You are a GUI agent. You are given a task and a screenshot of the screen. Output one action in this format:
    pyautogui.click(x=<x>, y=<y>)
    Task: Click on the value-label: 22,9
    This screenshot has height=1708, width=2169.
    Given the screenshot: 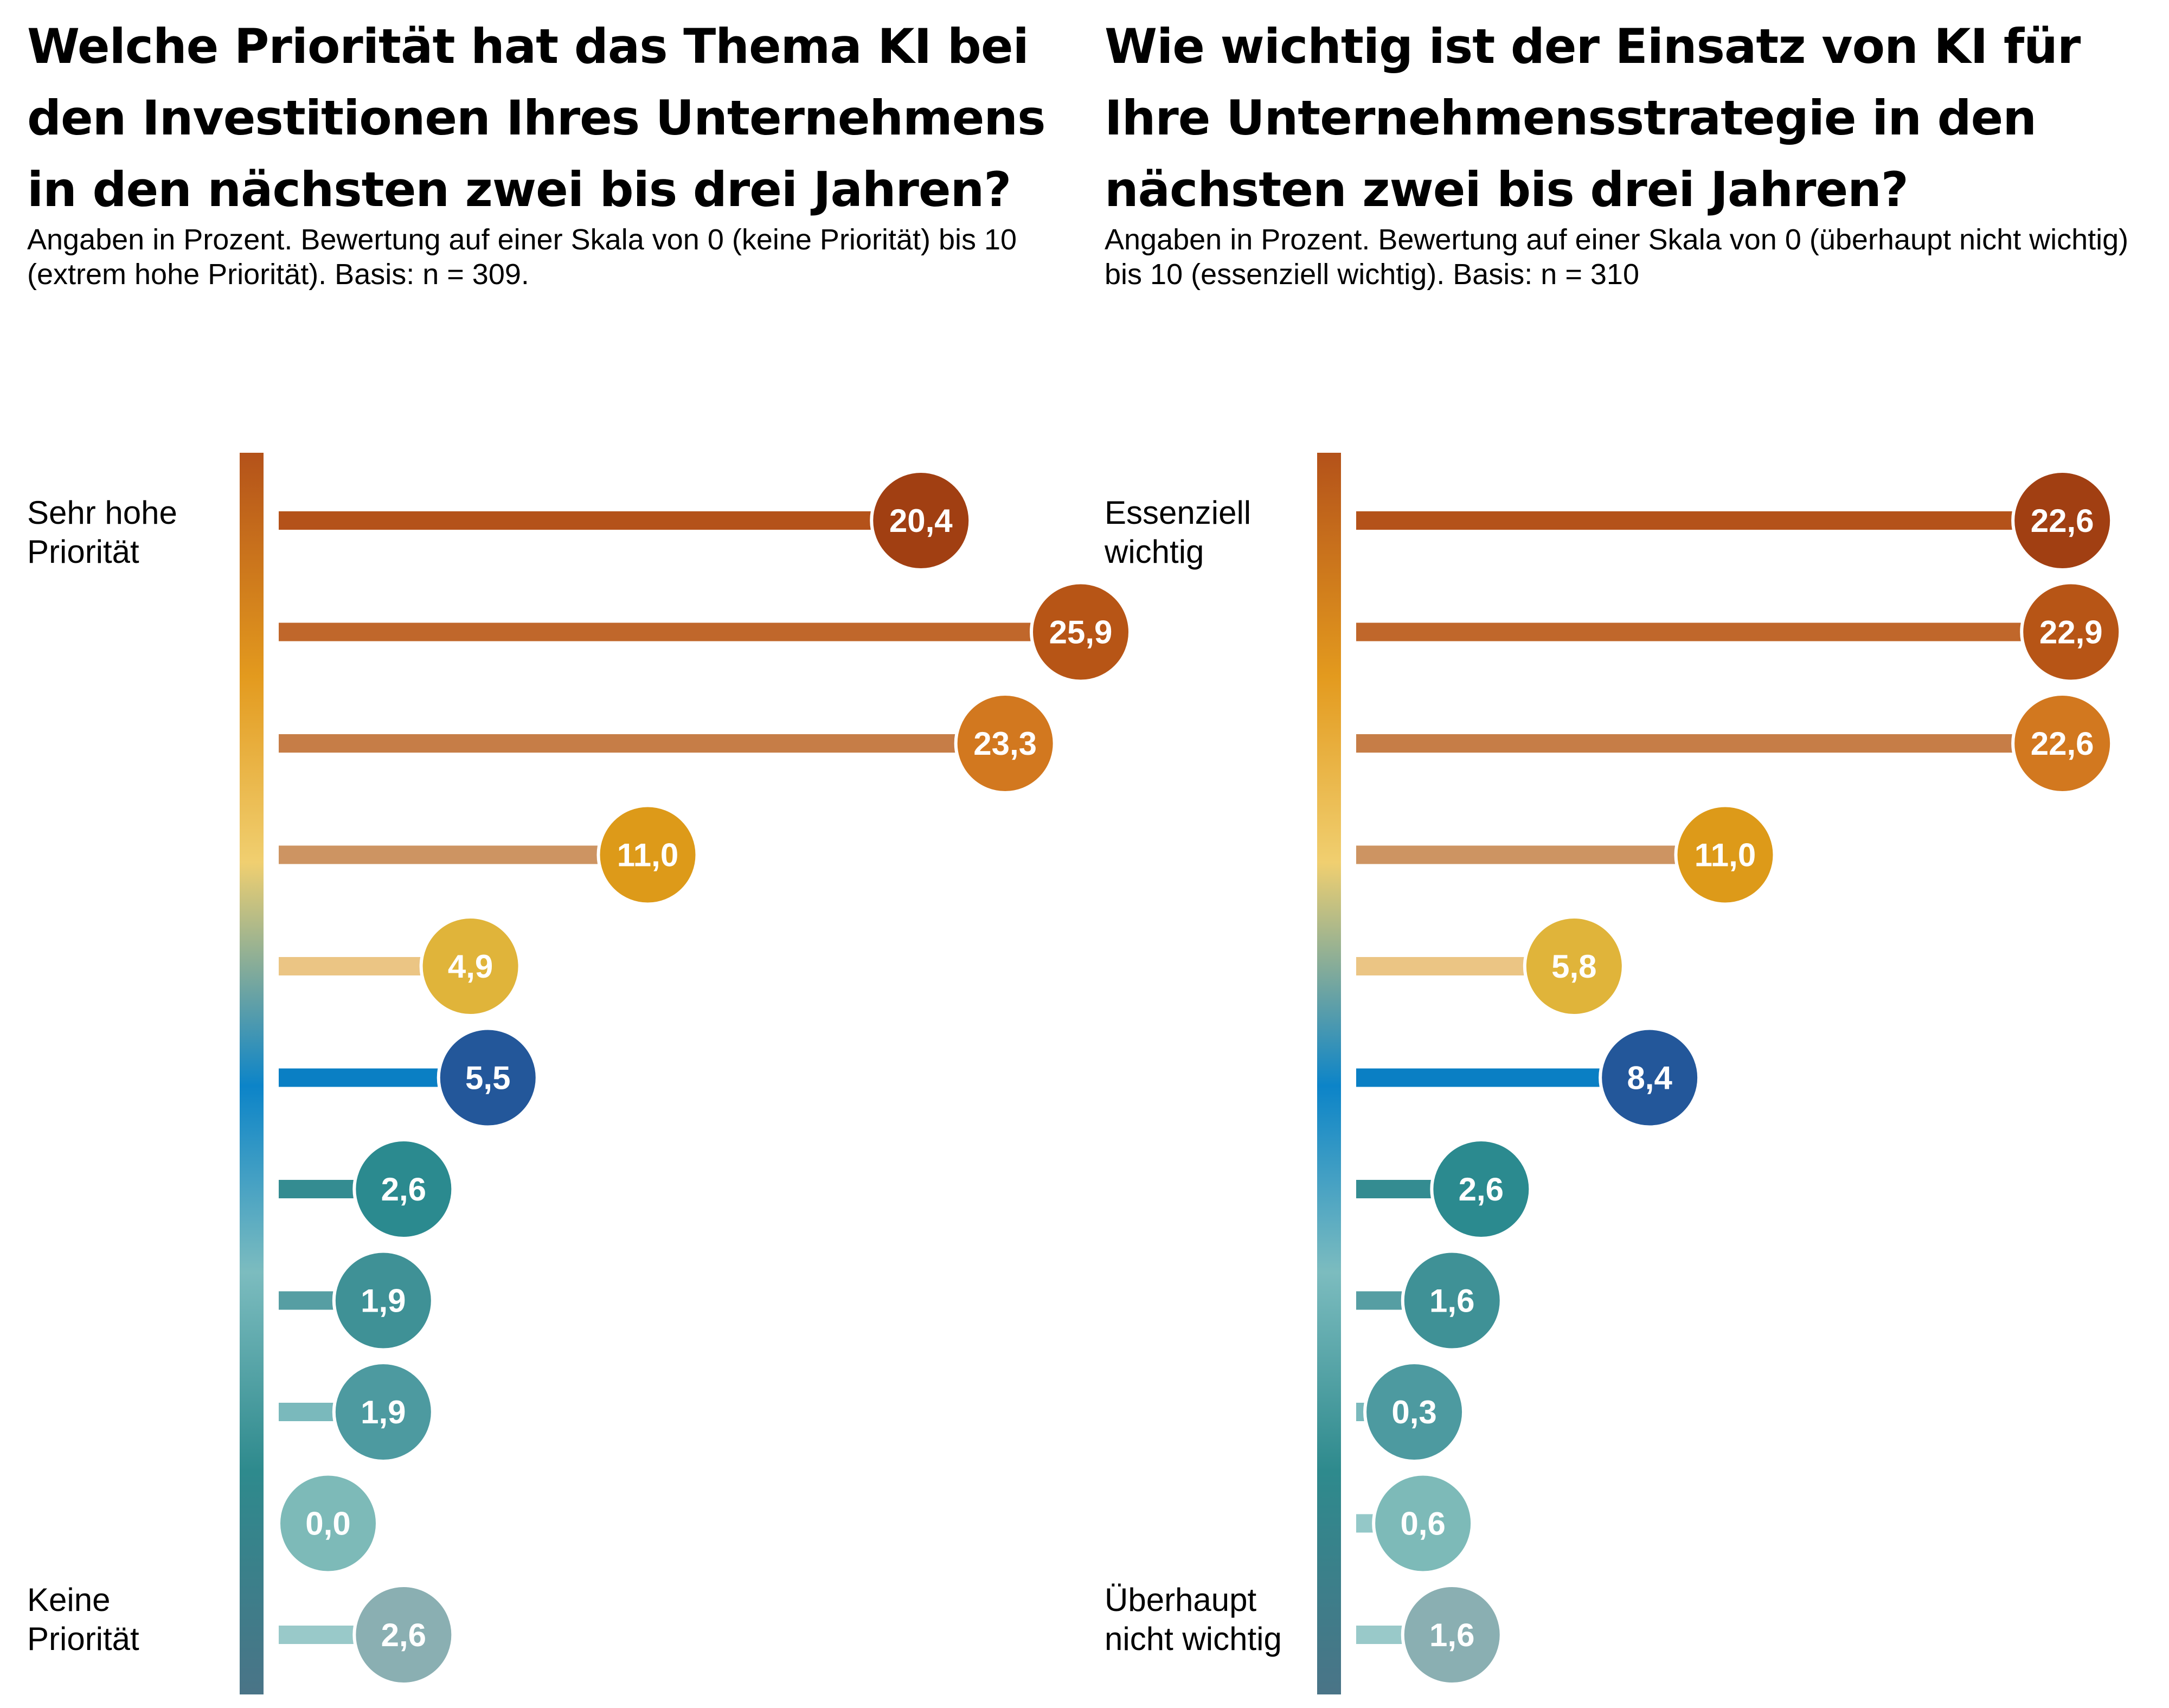 What is the action you would take?
    pyautogui.click(x=2071, y=633)
    